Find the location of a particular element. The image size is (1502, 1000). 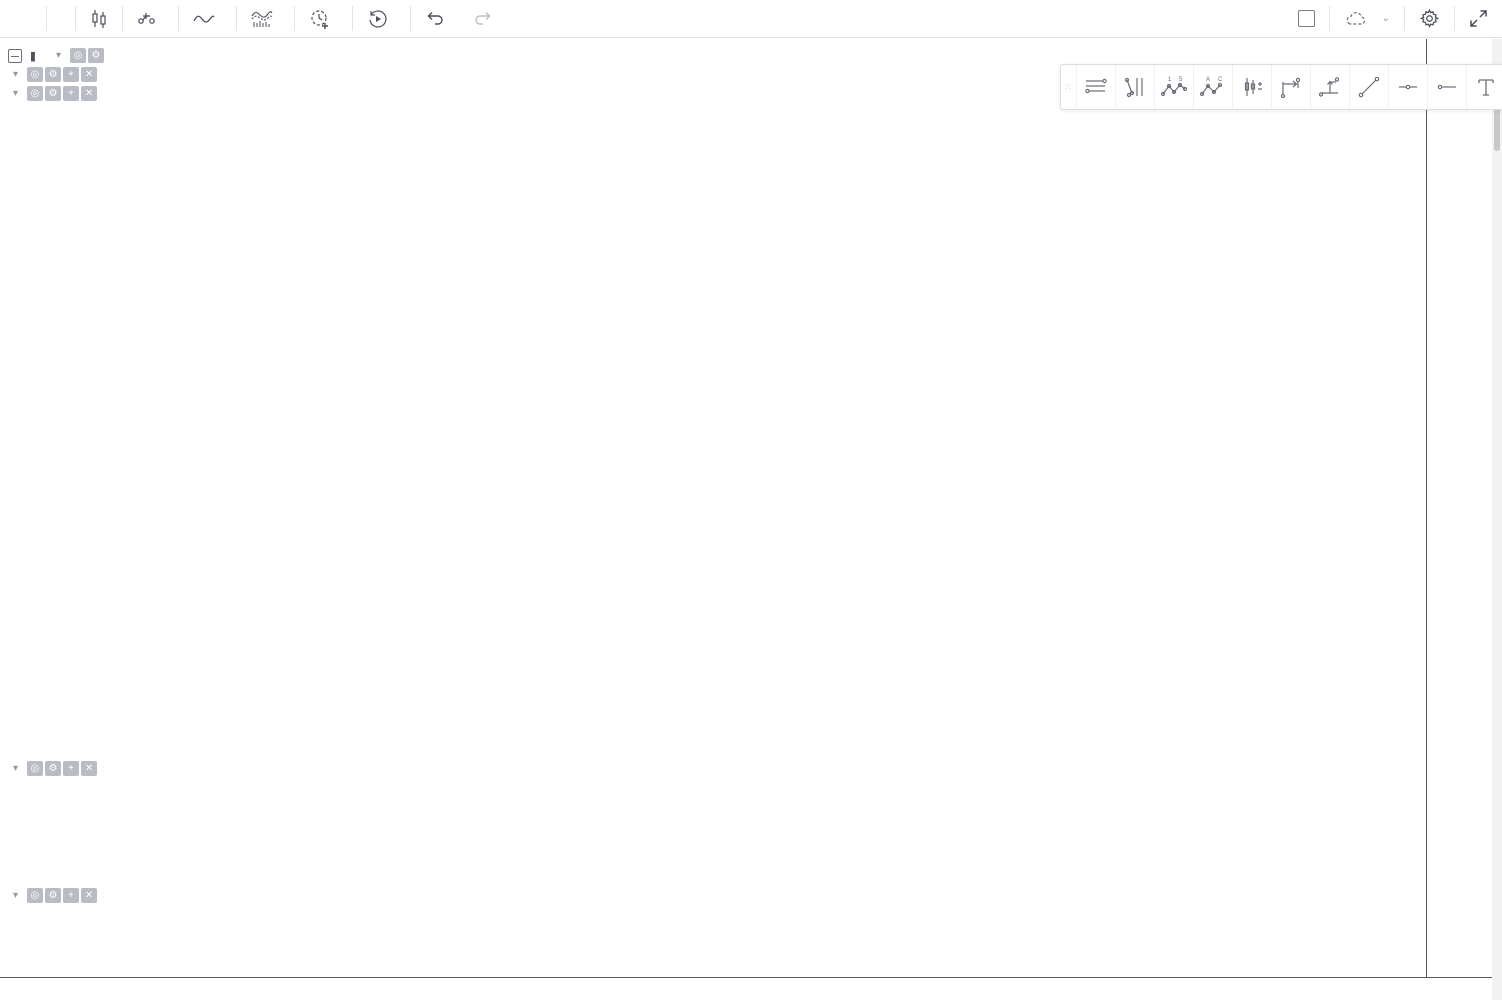

collapse-pane-icon is located at coordinates (15, 55).